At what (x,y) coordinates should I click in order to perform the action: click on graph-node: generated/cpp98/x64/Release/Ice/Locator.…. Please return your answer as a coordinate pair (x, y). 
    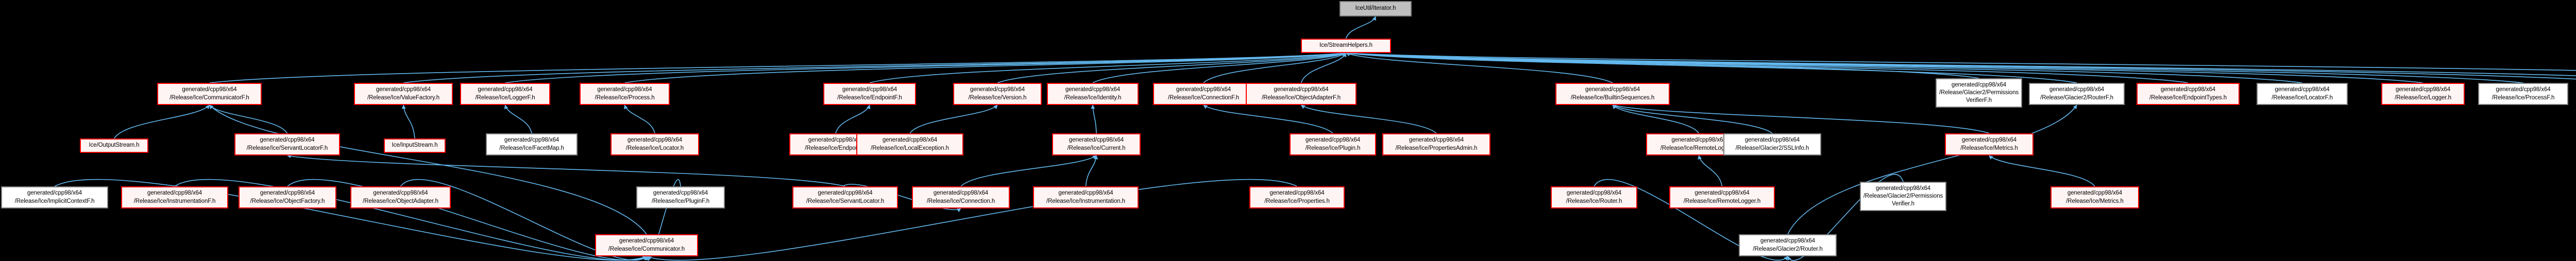
    Looking at the image, I should click on (655, 144).